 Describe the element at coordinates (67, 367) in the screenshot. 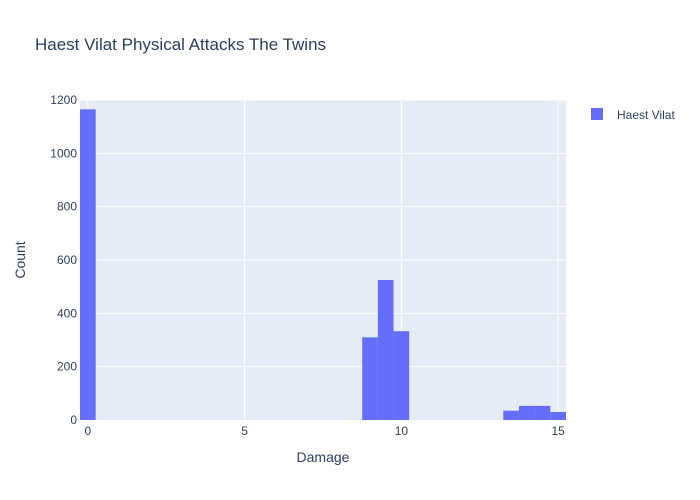

I see `y-tick-label: 200` at that location.